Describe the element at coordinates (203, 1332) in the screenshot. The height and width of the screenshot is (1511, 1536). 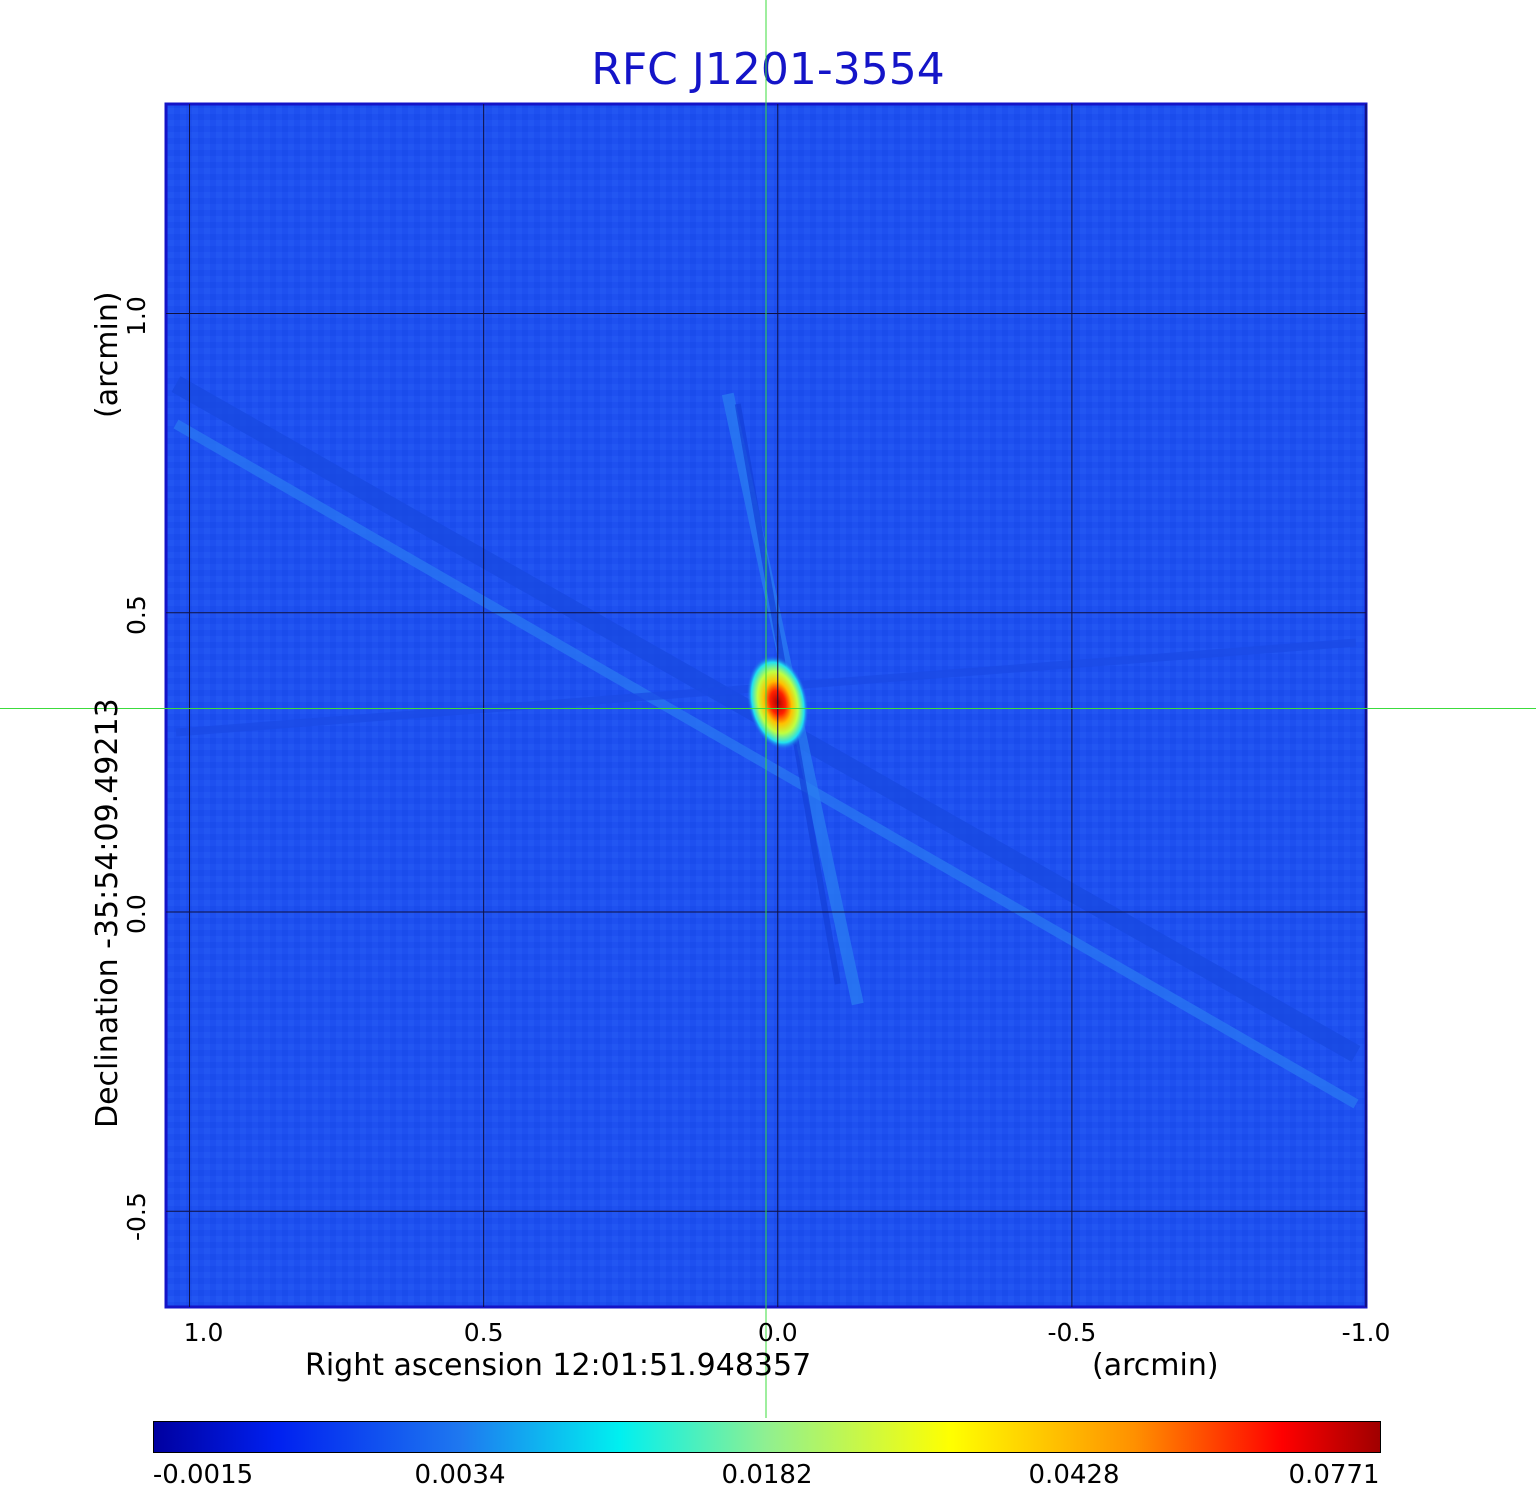
I see `x-tick-label: 1.0` at that location.